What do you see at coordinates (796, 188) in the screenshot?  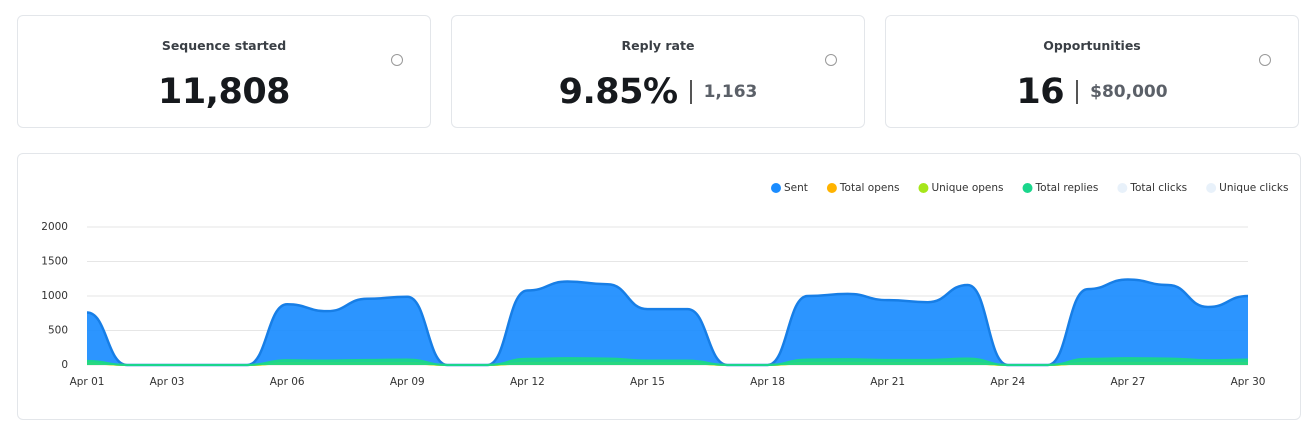 I see `legend-label: Sent` at bounding box center [796, 188].